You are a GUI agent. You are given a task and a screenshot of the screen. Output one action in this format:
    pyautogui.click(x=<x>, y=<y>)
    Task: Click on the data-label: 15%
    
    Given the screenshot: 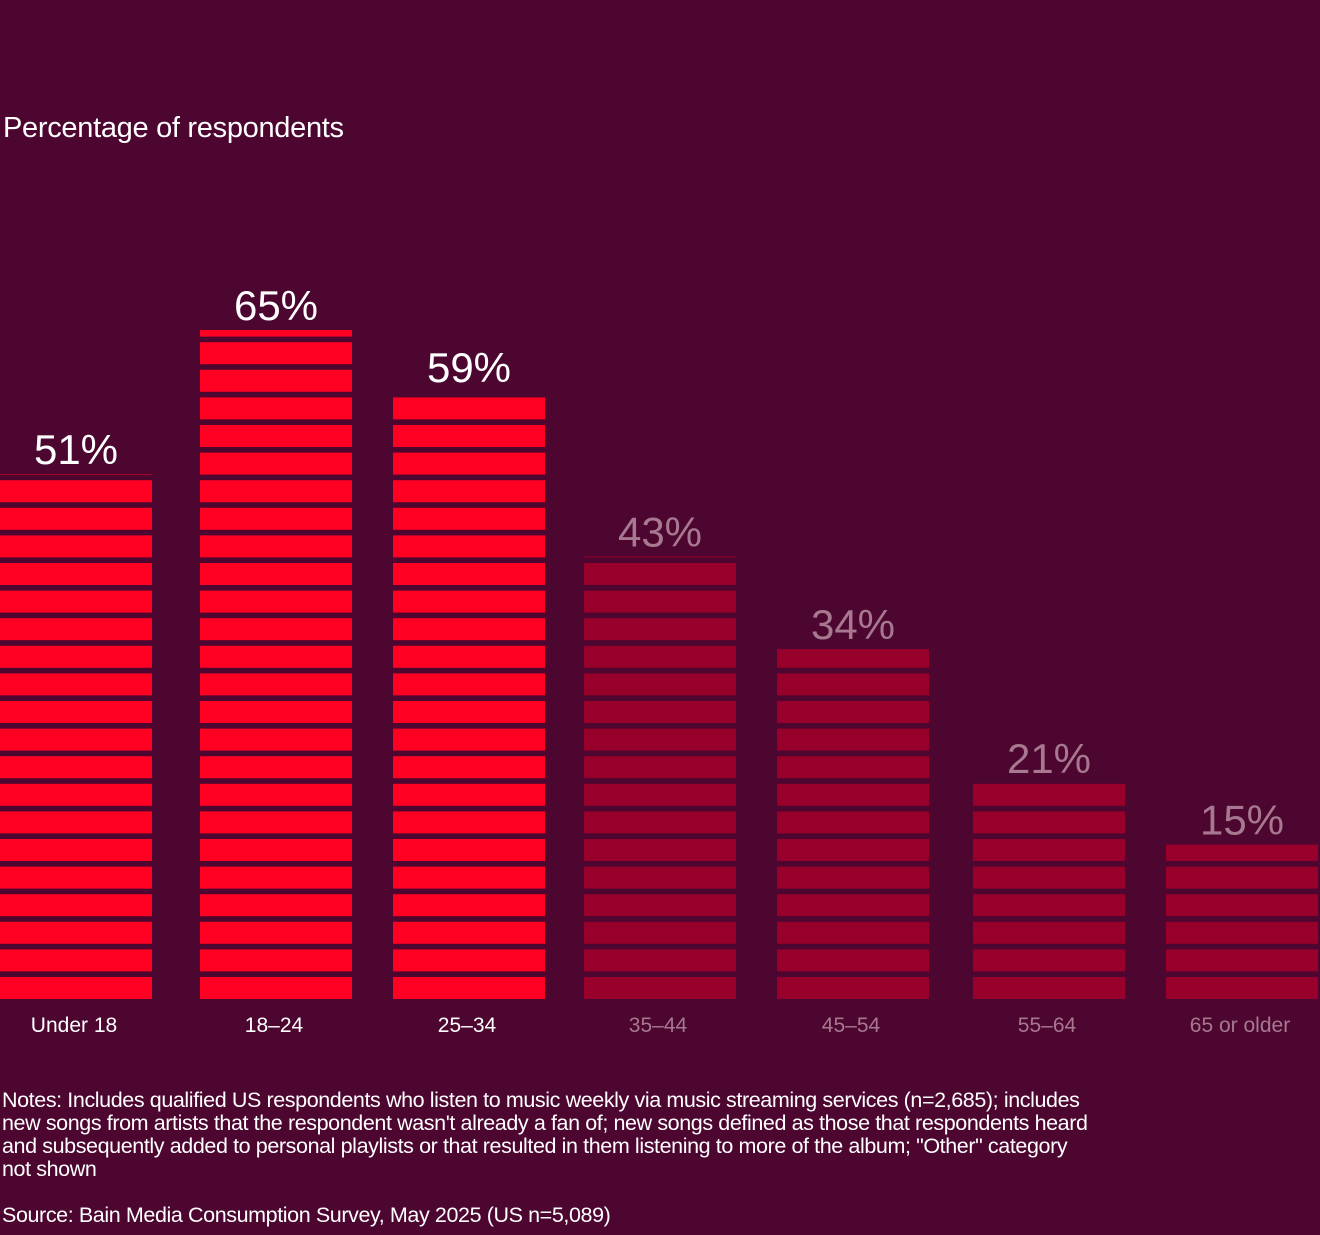 What is the action you would take?
    pyautogui.click(x=1242, y=820)
    